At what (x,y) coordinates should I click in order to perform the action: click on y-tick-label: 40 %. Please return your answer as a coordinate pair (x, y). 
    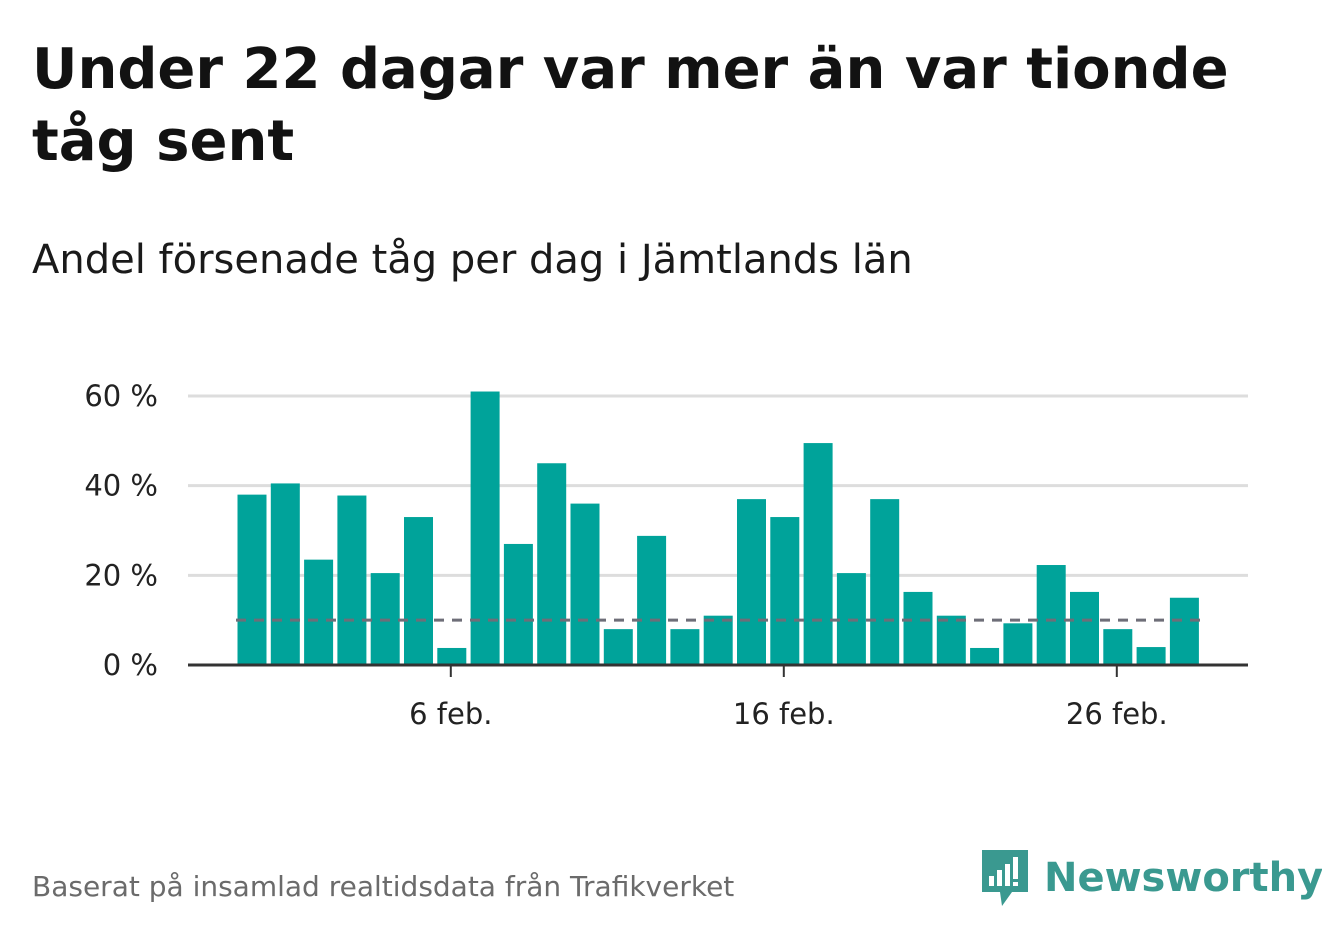
    Looking at the image, I should click on (121, 486).